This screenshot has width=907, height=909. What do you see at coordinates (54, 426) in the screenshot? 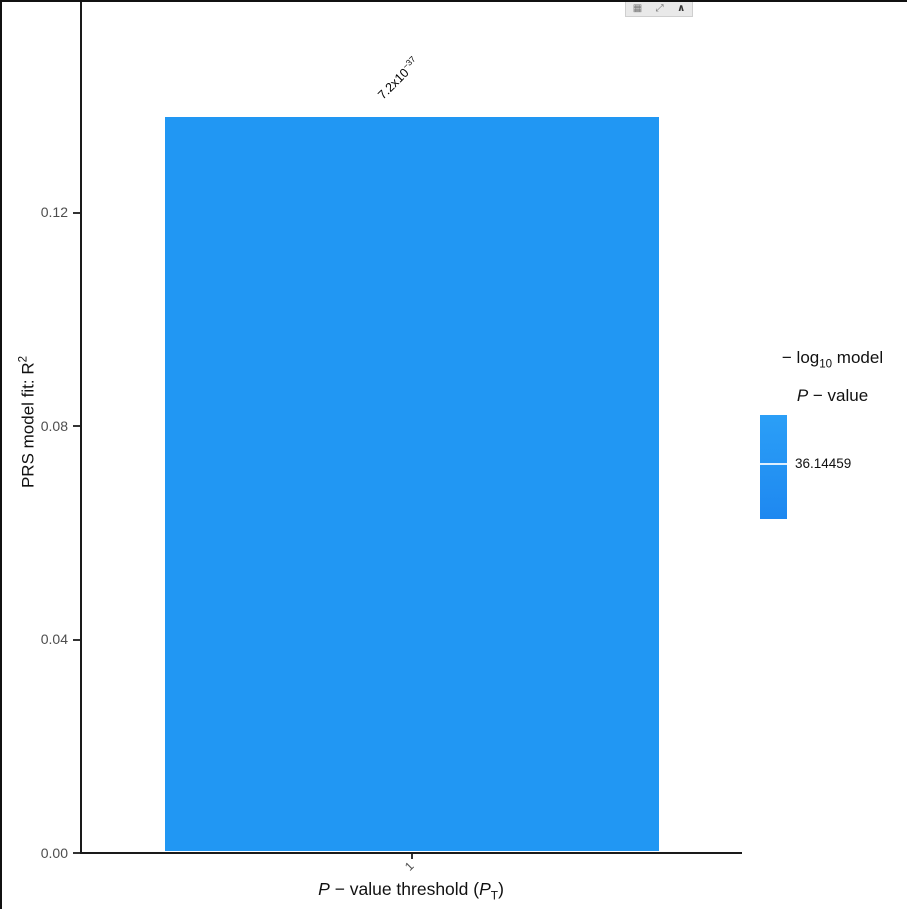
I see `y-tick-label: 0.08` at bounding box center [54, 426].